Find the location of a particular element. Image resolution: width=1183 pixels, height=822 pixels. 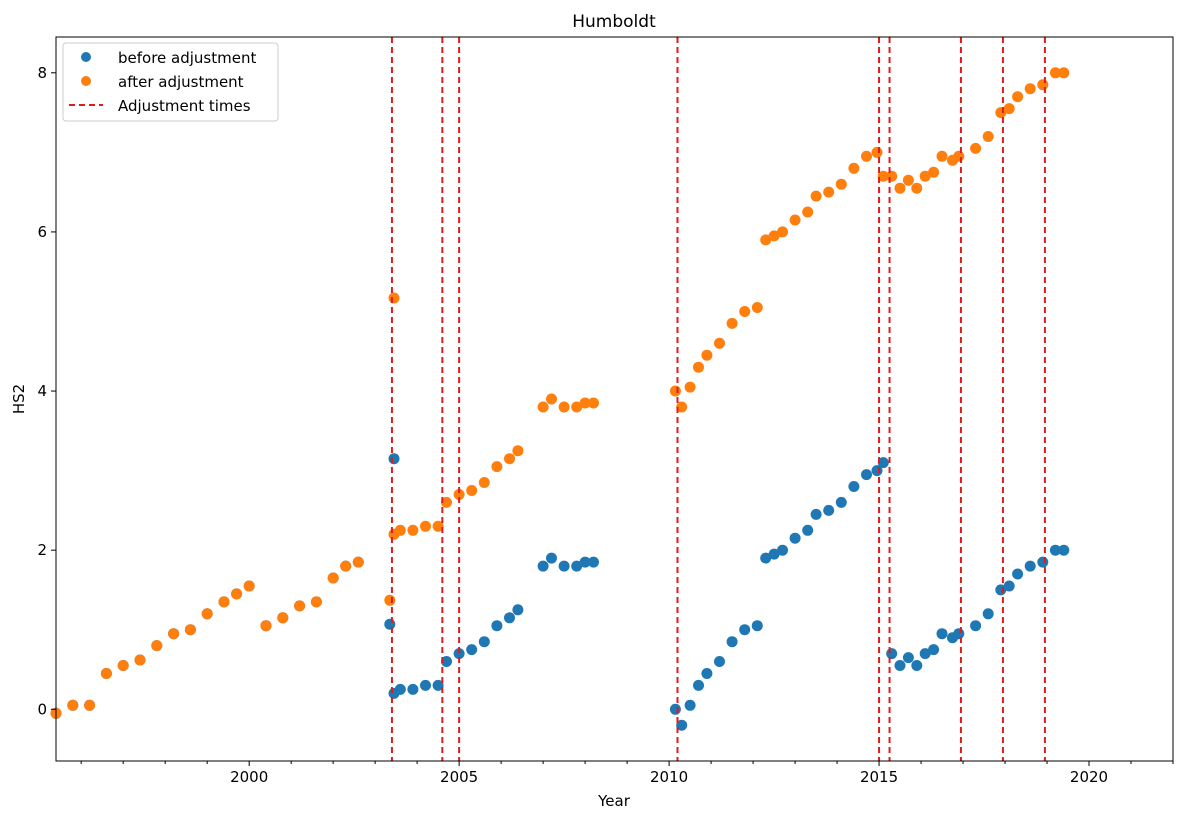

legend-marker-after is located at coordinates (86, 81).